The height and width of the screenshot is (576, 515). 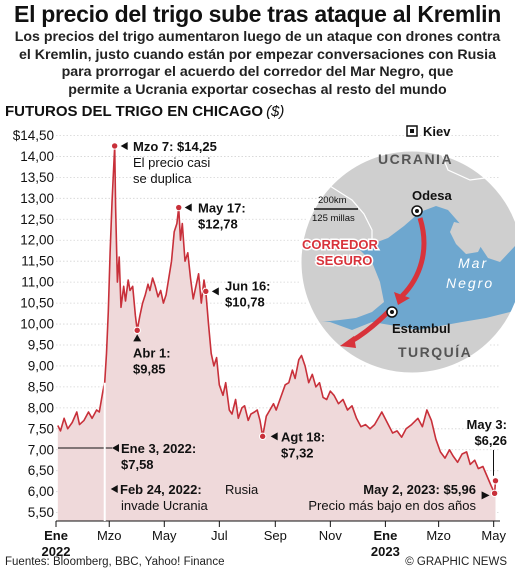 I want to click on footer-sources: Fuentes: Bloomberg, BBC, Yahoo! Finance, so click(x=115, y=562).